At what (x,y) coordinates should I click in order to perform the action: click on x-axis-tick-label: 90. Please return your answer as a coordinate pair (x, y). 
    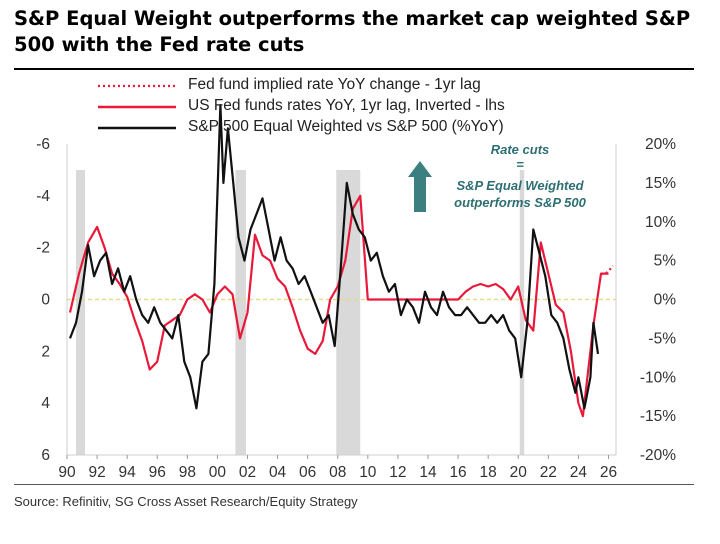
    Looking at the image, I should click on (67, 472).